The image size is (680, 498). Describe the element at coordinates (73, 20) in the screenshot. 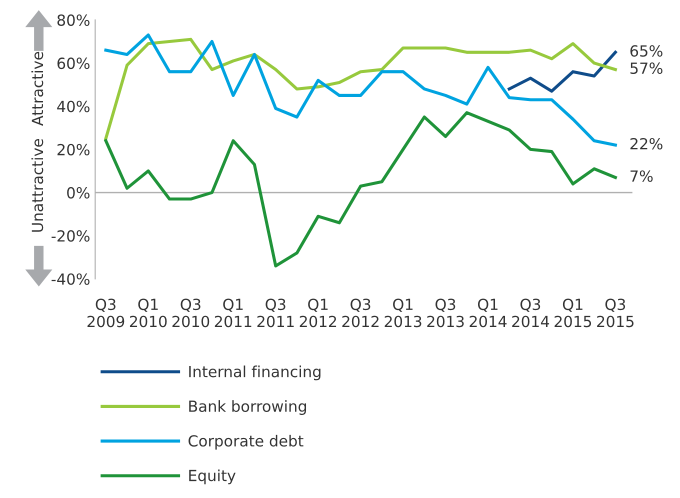

I see `y-tick-label: 80%` at that location.